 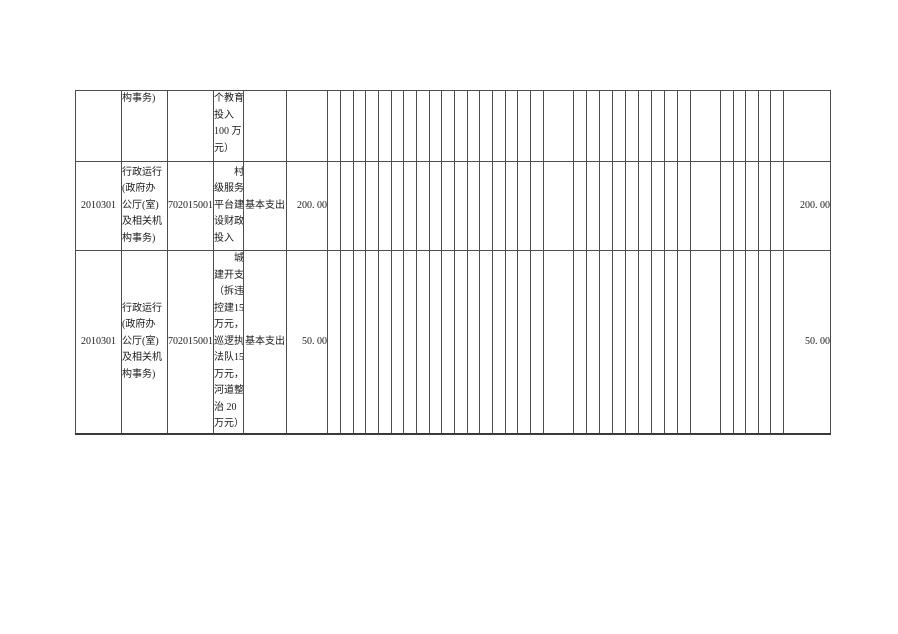 What do you see at coordinates (144, 126) in the screenshot?
I see `cell-function-name: 构事务)` at bounding box center [144, 126].